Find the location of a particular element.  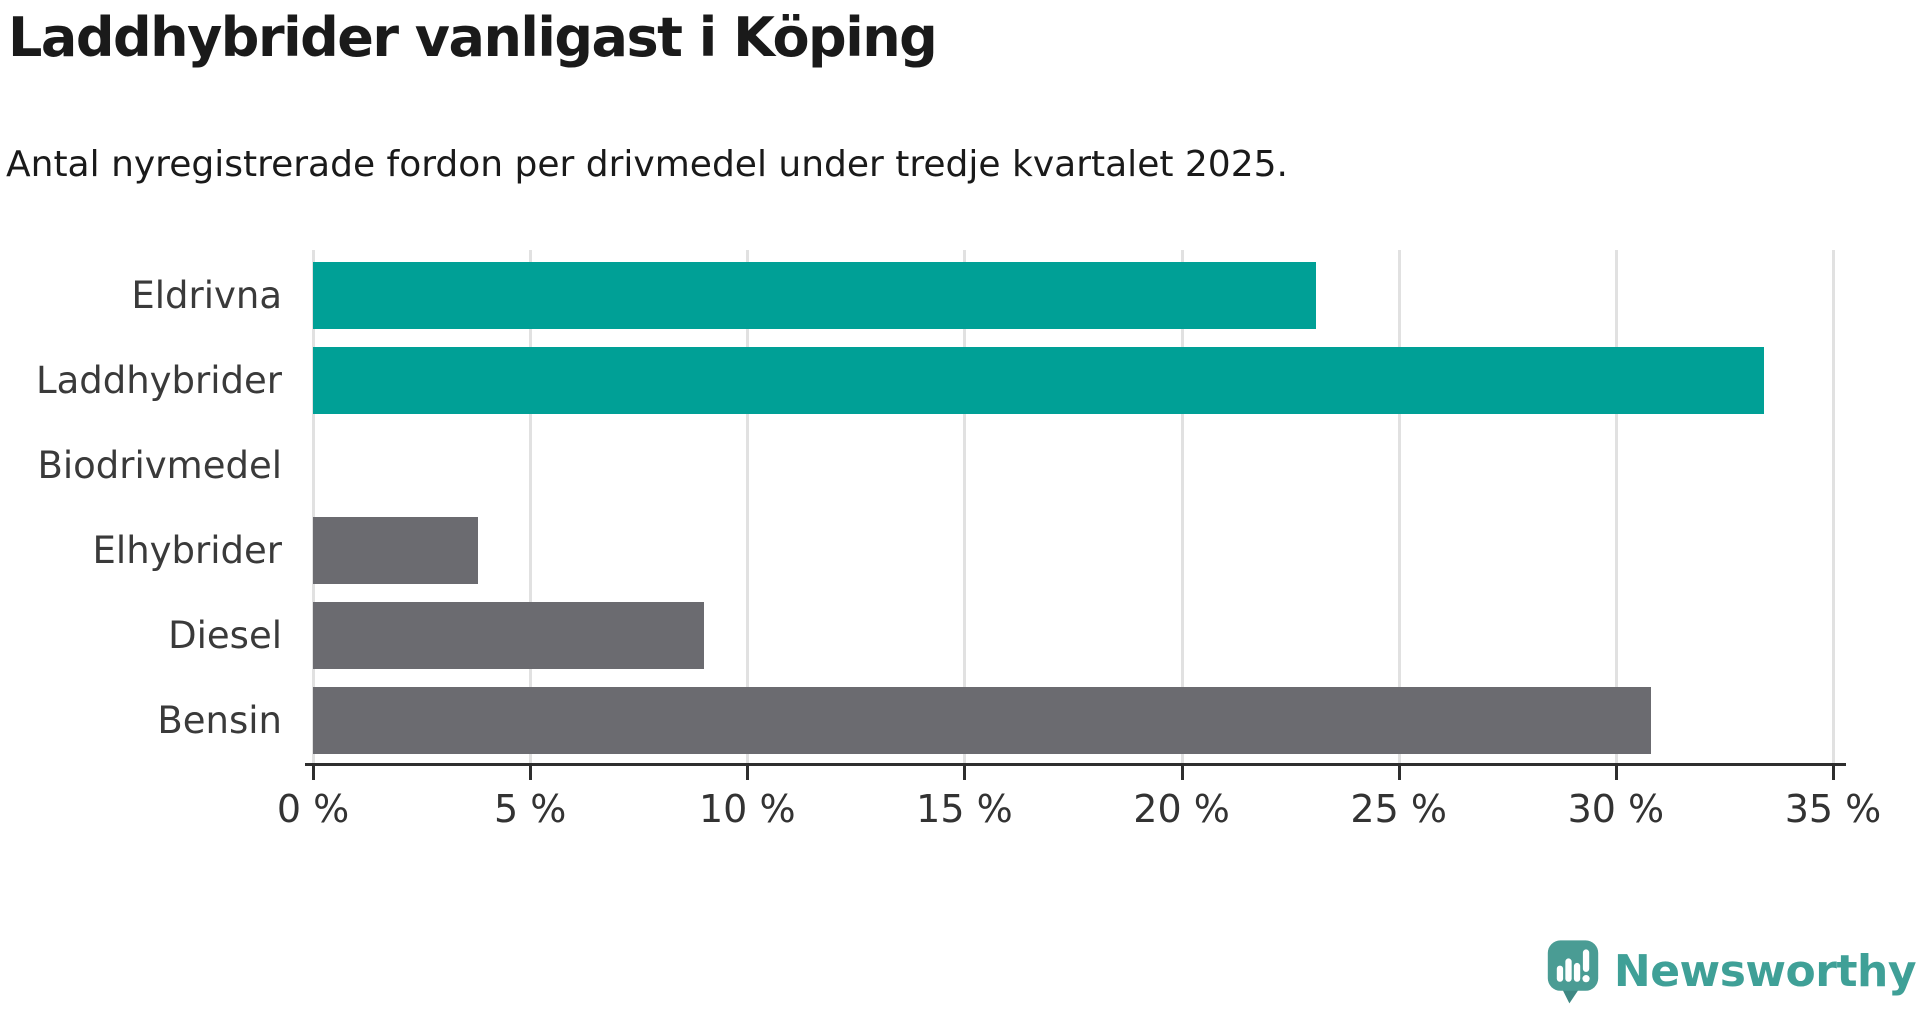

chart-row: Laddhybrider is located at coordinates (916, 380).